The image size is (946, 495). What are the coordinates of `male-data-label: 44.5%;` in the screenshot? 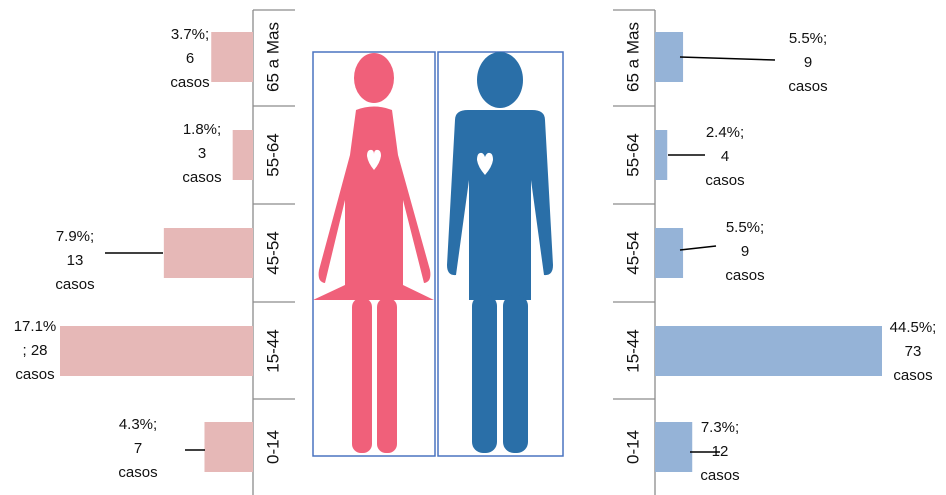 It's located at (913, 327).